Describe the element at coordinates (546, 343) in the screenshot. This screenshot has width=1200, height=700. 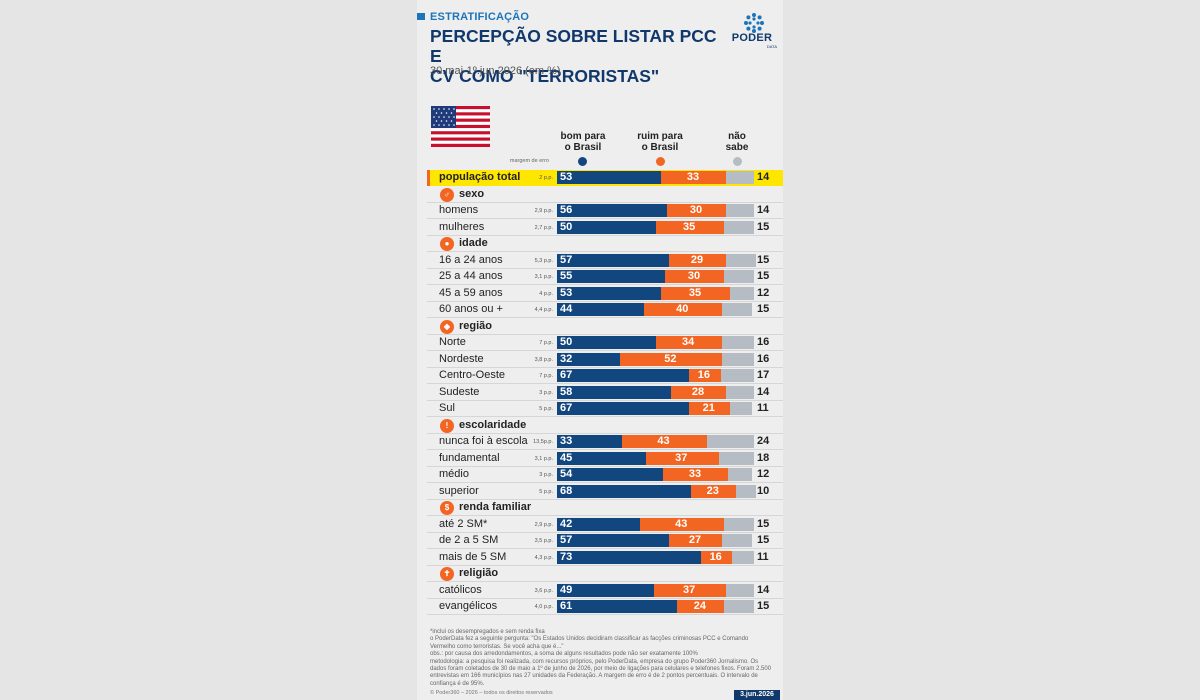
I see `margin-of-error: 7 p.p.` at that location.